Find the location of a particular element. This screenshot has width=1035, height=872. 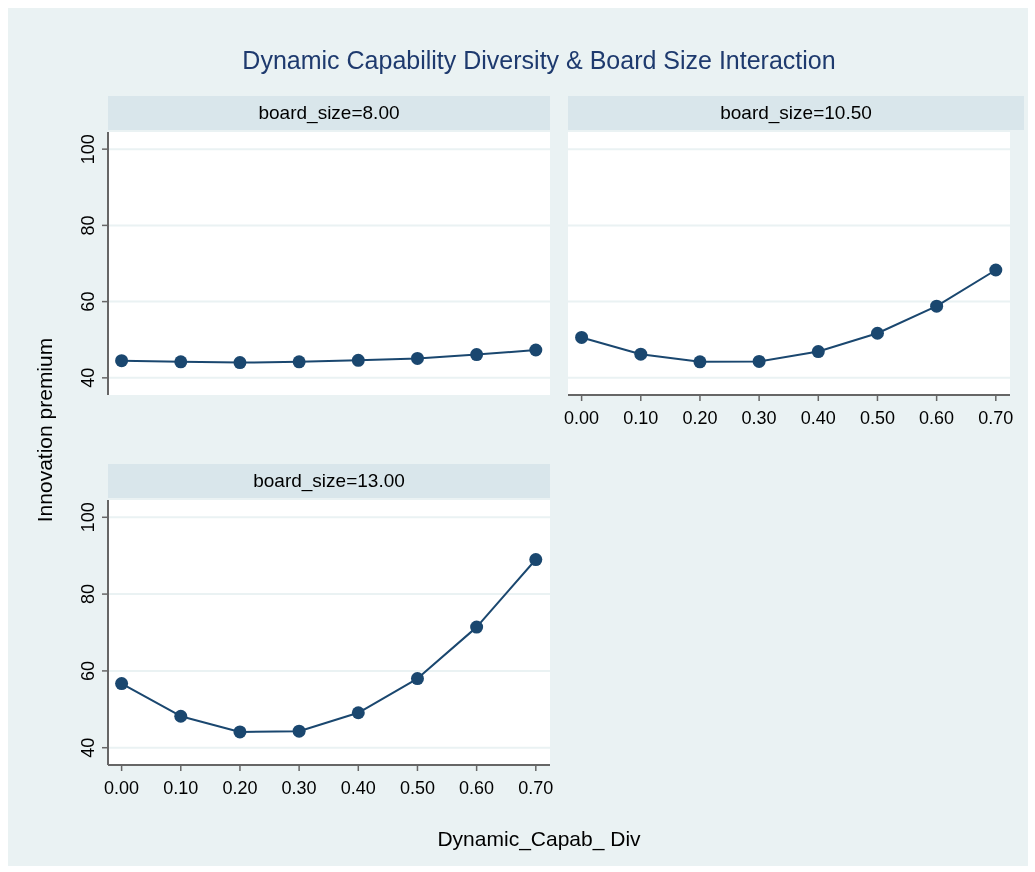

chart-title: board_size=8.00 is located at coordinates (329, 113).